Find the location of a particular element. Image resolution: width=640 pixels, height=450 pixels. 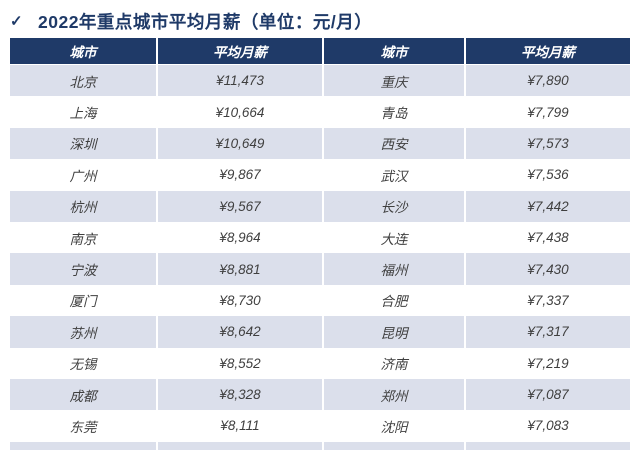

table-row: 东莞 ¥8,111 沈阳 ¥7,083 is located at coordinates (320, 426).